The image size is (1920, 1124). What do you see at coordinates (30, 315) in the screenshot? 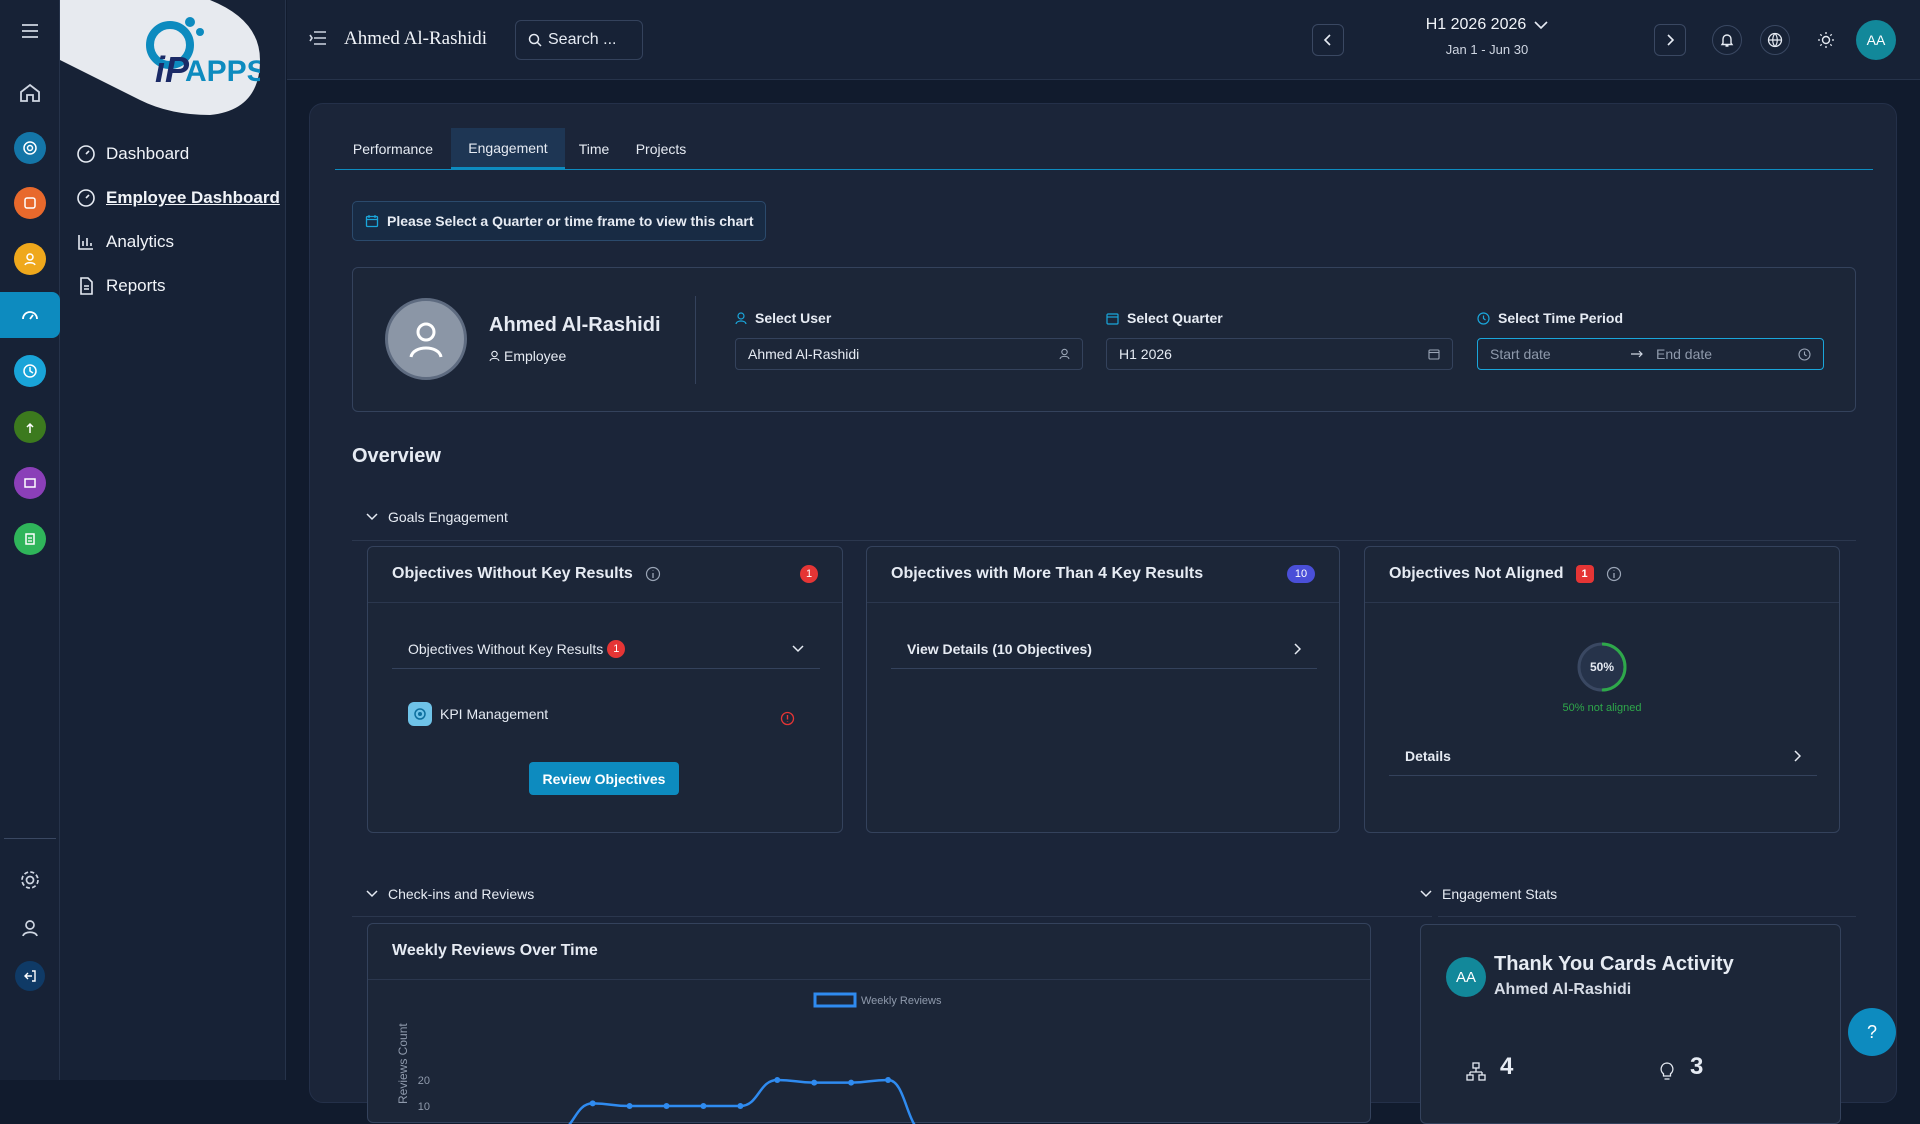
I see `dashboard-app-icon` at bounding box center [30, 315].